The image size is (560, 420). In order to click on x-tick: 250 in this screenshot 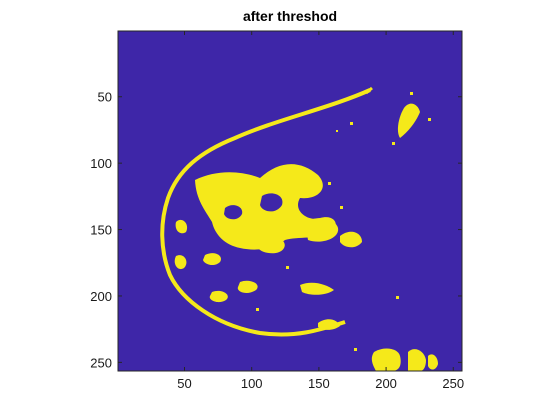, I will do `click(453, 211)`.